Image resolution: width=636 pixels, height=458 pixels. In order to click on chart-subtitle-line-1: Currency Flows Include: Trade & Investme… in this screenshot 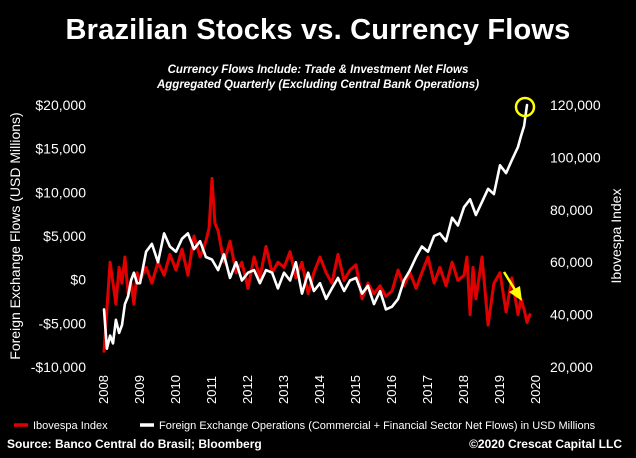, I will do `click(318, 70)`.